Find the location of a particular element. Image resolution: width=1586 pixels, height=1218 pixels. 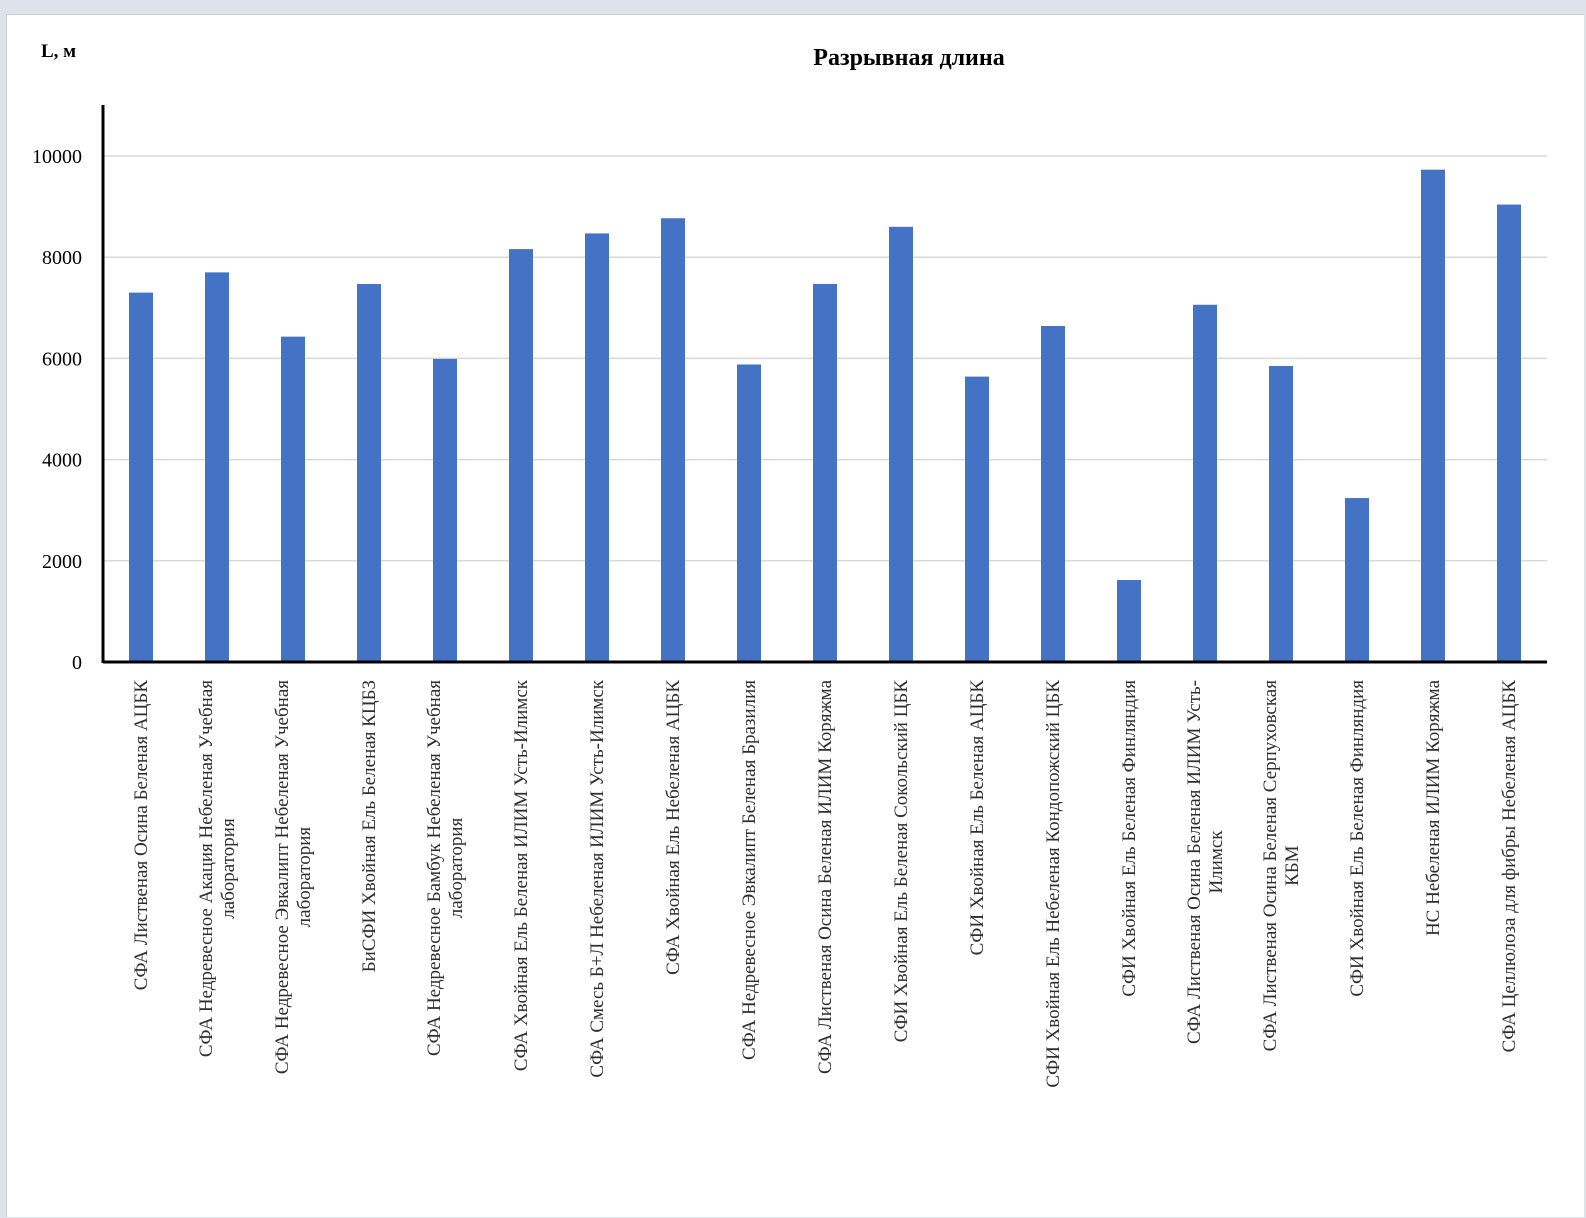

x-tick-label: СФА Целлюлоза для фибры Небеленая АЦБК is located at coordinates (1509, 866).